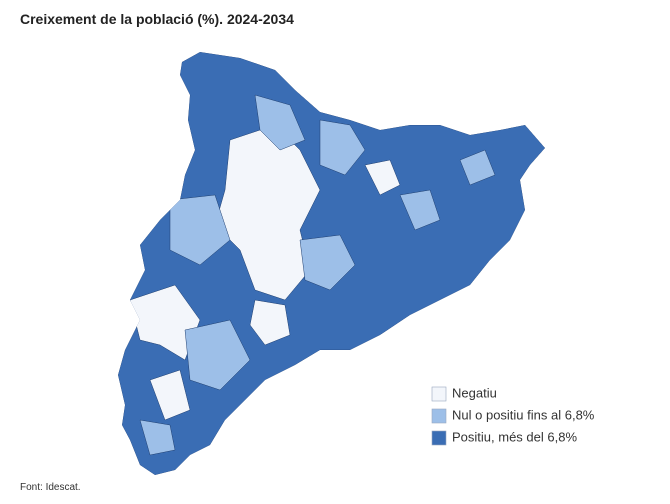  Describe the element at coordinates (474, 392) in the screenshot. I see `legend-label: Negatiu` at that location.